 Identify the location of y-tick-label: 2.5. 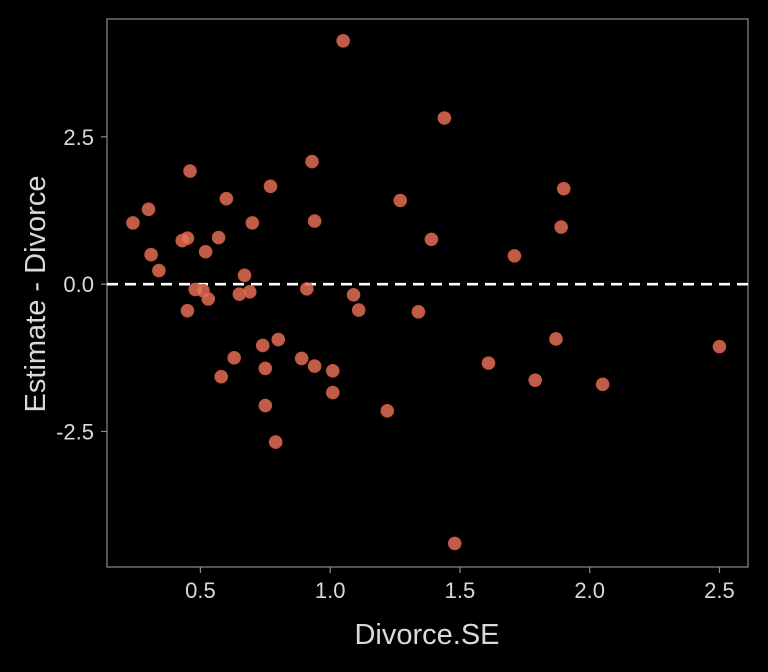
(78, 137).